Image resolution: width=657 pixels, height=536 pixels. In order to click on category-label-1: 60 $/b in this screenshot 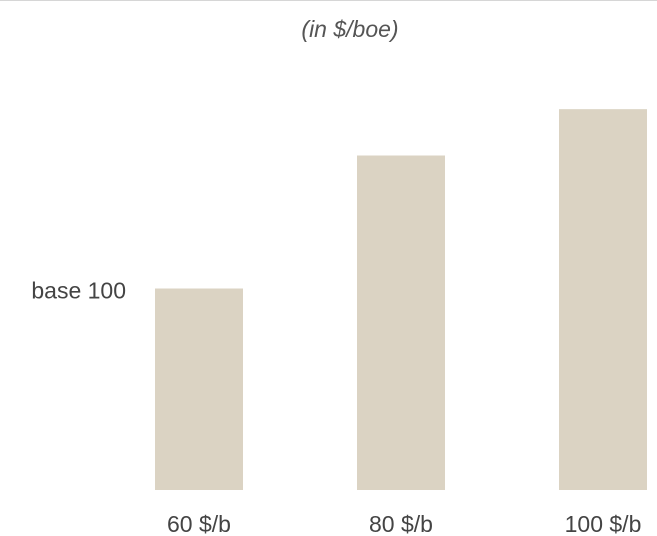, I will do `click(199, 523)`.